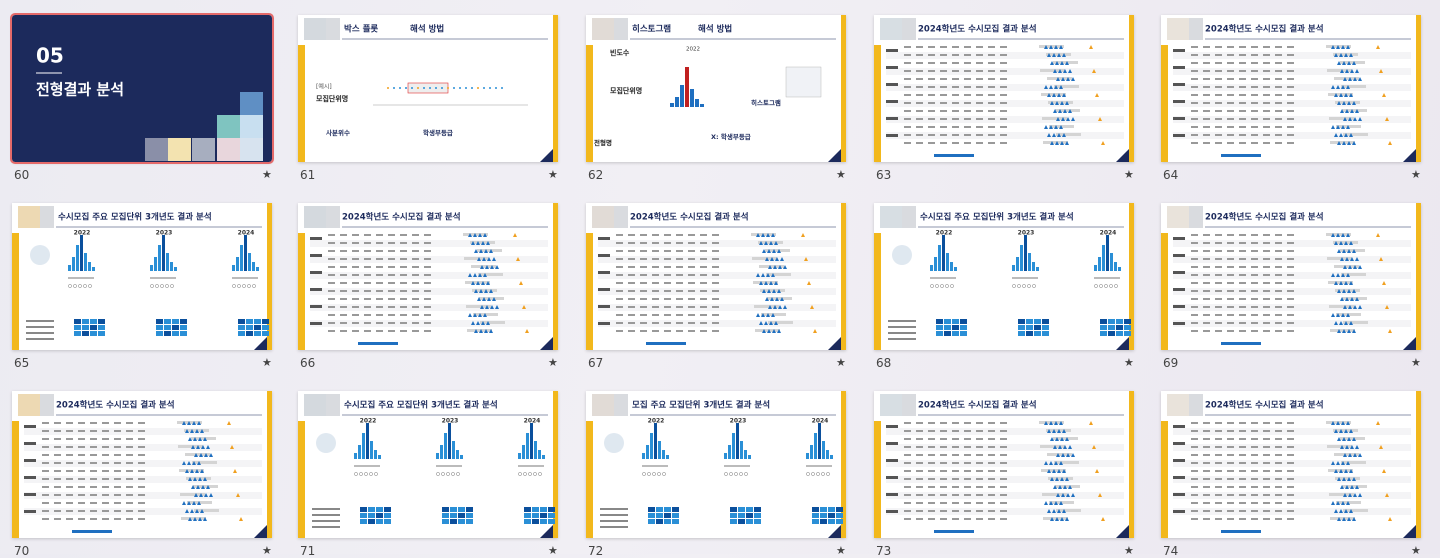 This screenshot has height=558, width=1440. Describe the element at coordinates (142, 88) in the screenshot. I see `slide-thumbnail: 05 전형결과 분석` at that location.